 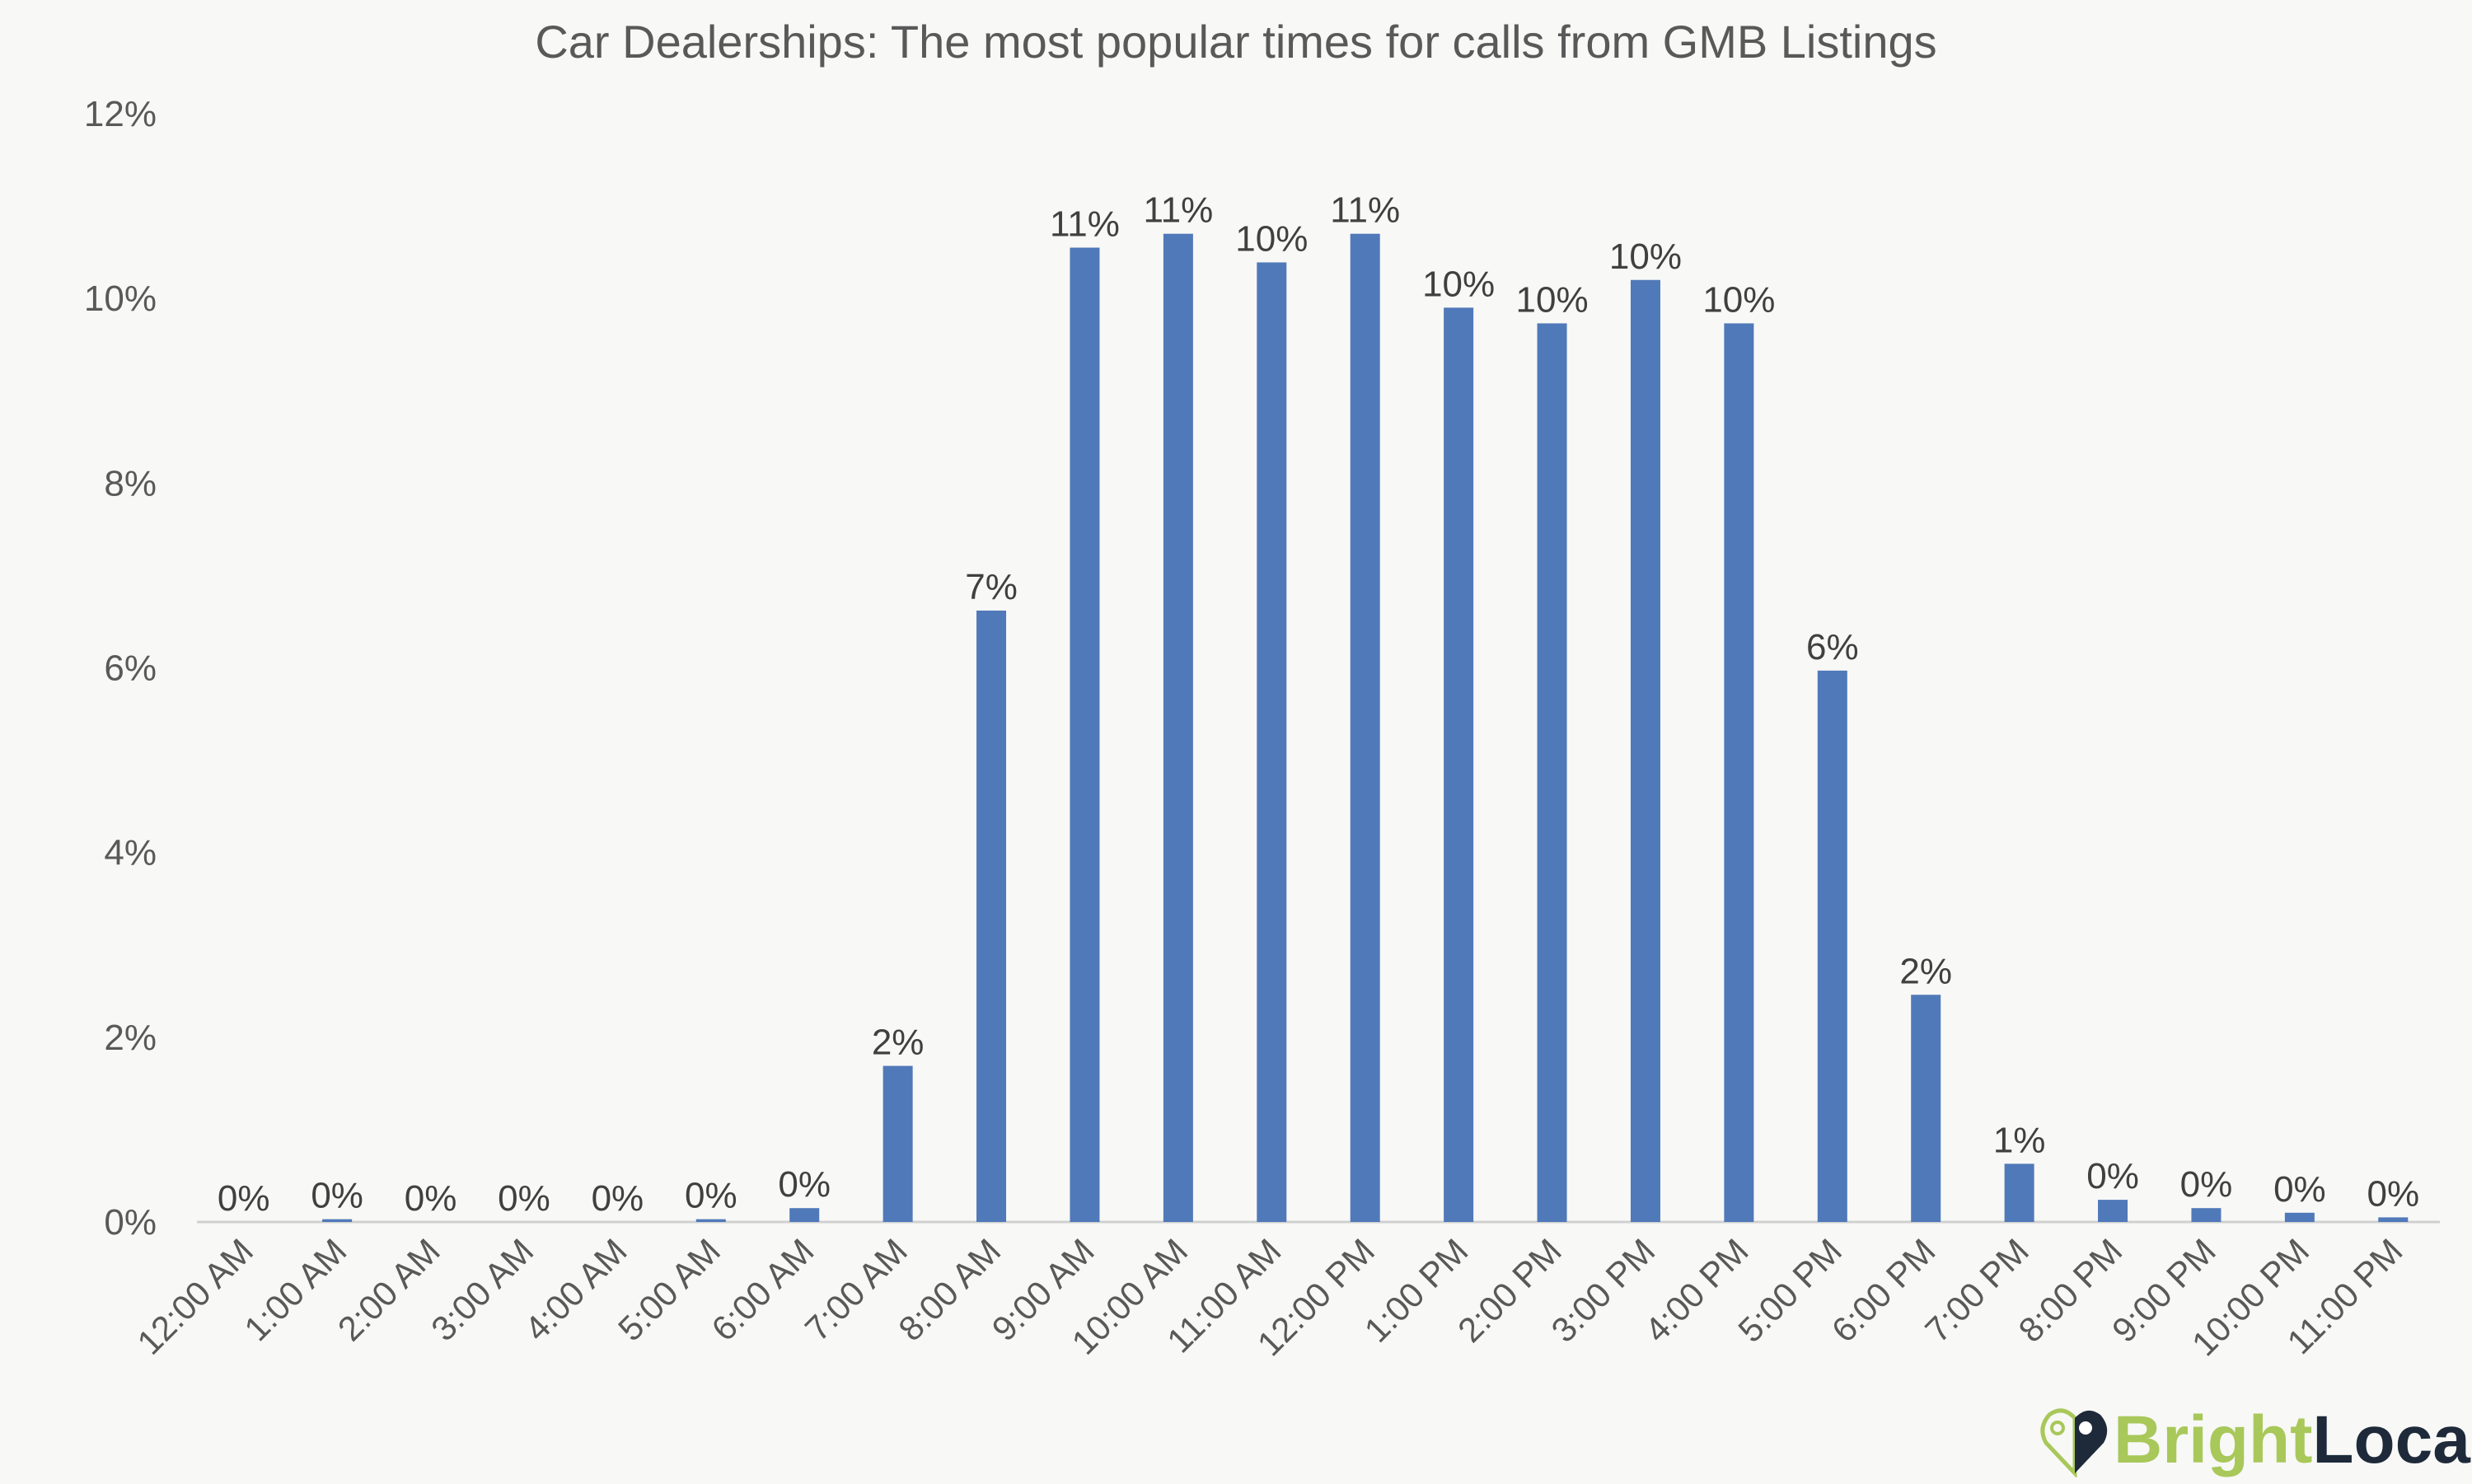 I want to click on y-tick-label: 0%, so click(x=130, y=1223).